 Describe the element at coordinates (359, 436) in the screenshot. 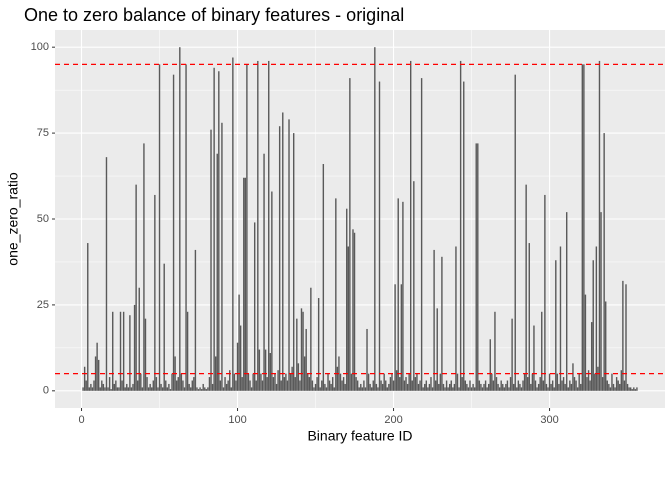

I see `x-axis-title: Binary feature ID` at that location.